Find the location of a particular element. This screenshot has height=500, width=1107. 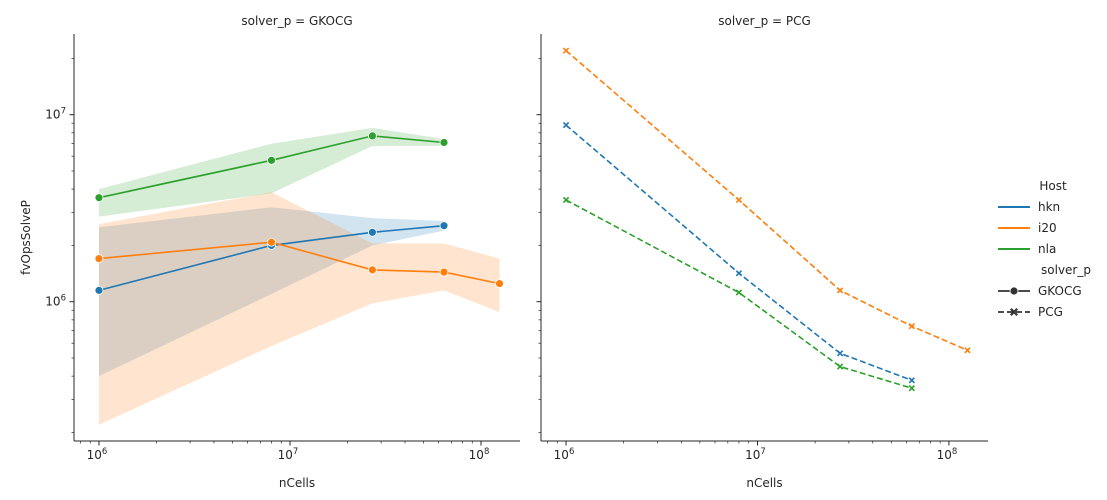

confidence-band-nla is located at coordinates (271, 172).